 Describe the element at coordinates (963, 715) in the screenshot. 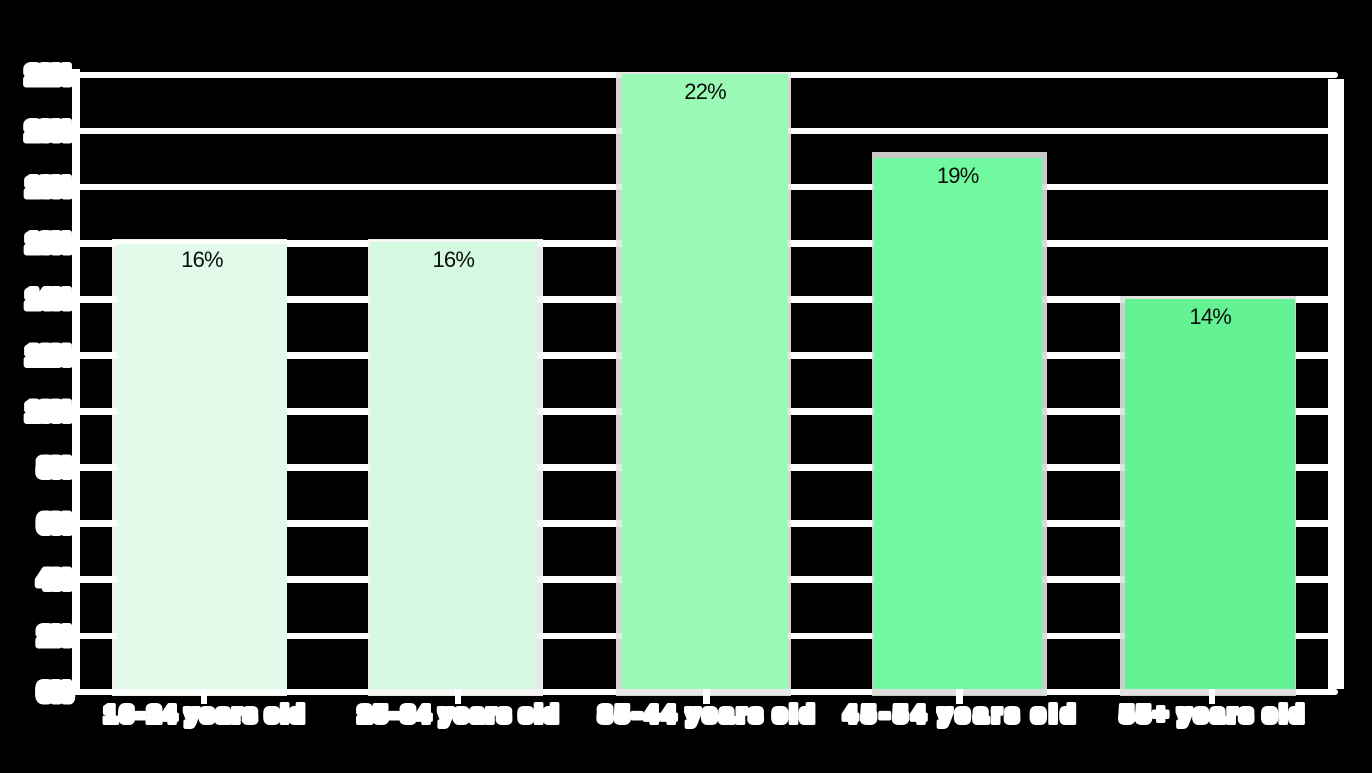

I see `svg-text: 45-54 years old` at that location.